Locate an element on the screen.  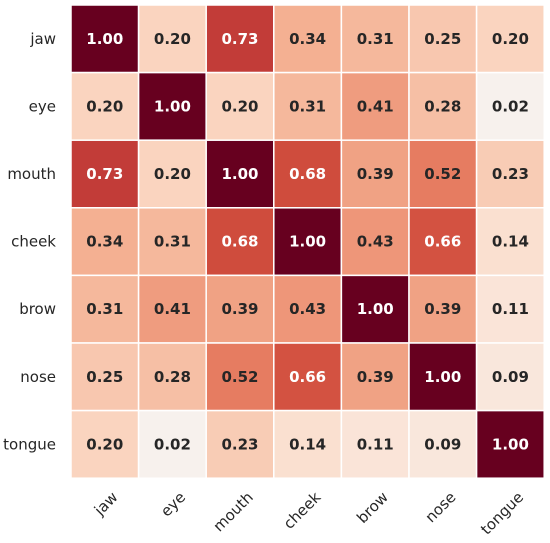
x-tick-labels: jaw eye mouth cheek brow nose tongue is located at coordinates (308, 513).